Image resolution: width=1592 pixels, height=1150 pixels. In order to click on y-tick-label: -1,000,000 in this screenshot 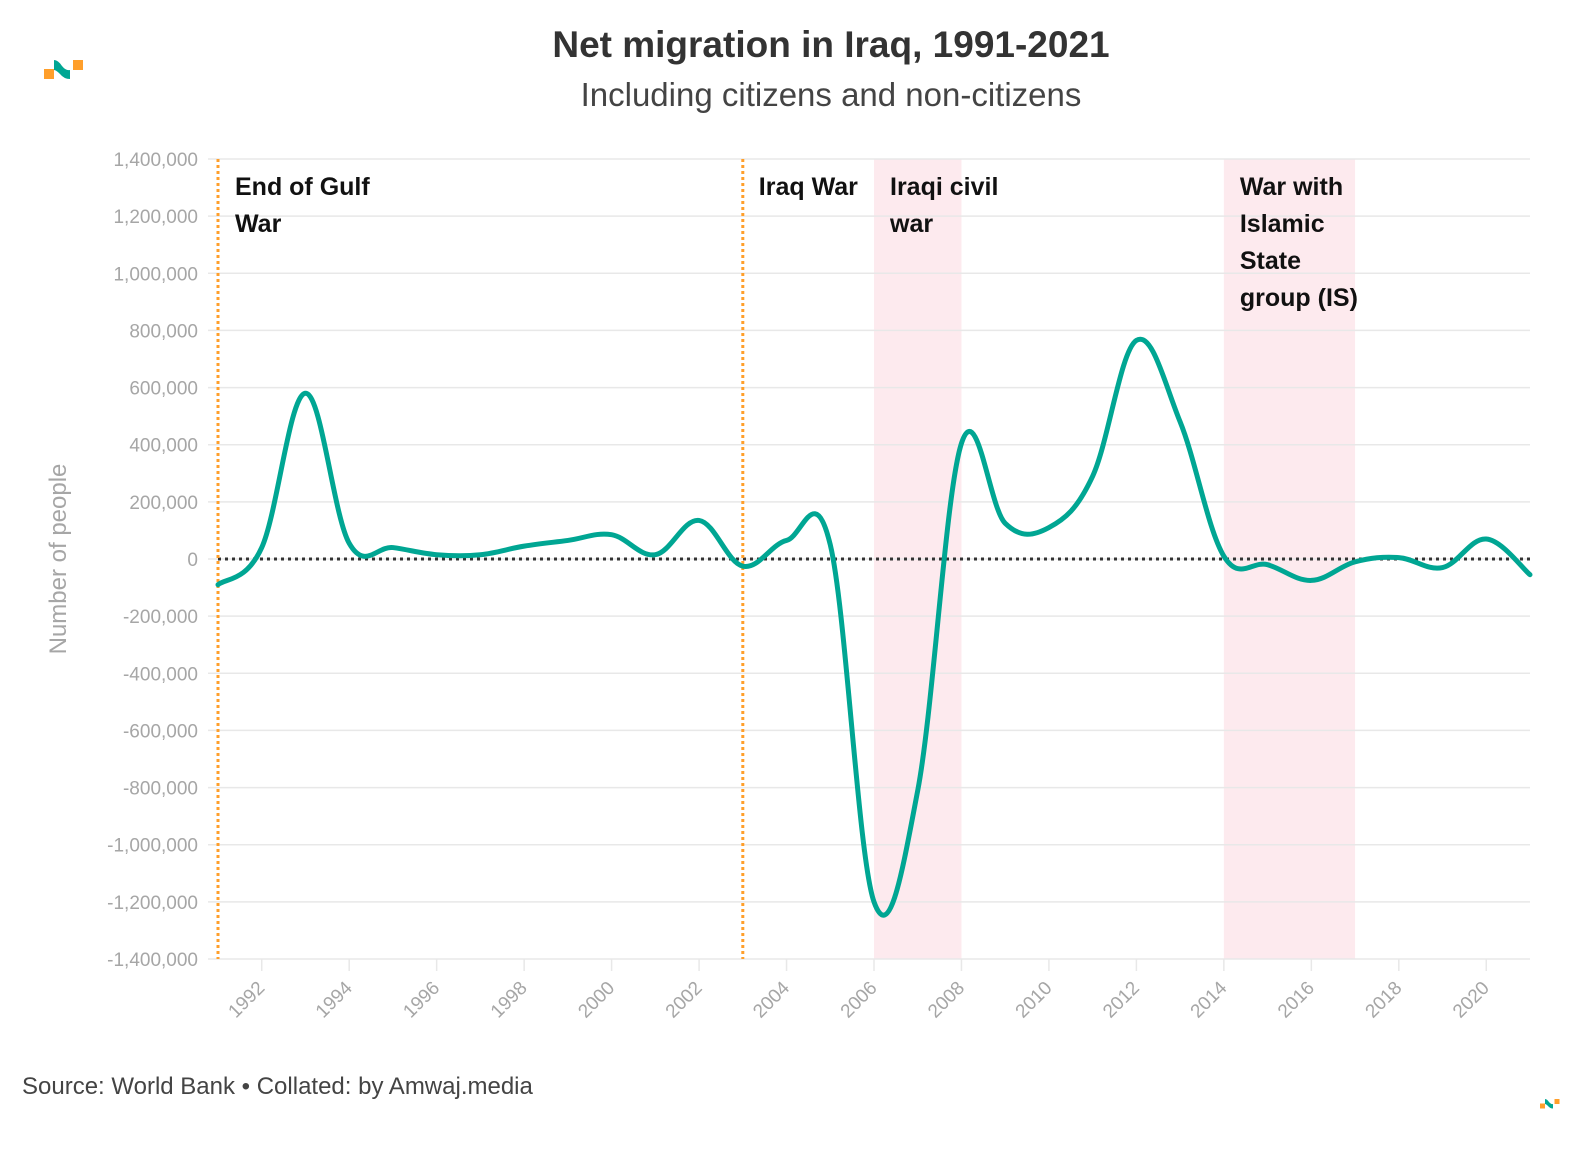, I will do `click(152, 846)`.